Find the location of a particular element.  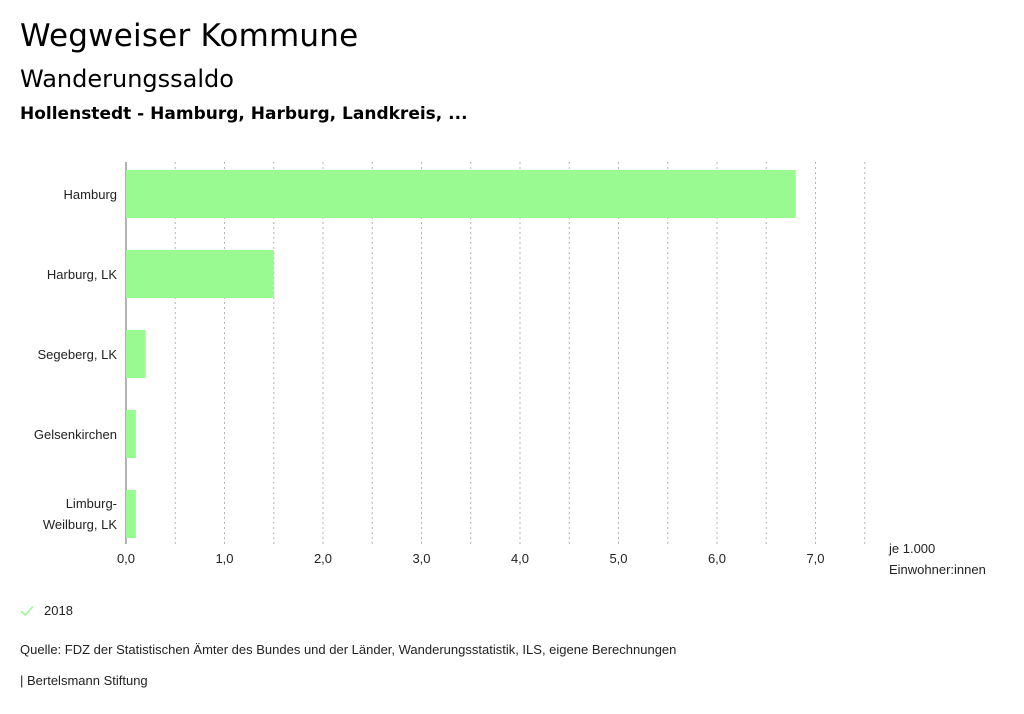

category-label: Segeberg, LK is located at coordinates (77, 354).